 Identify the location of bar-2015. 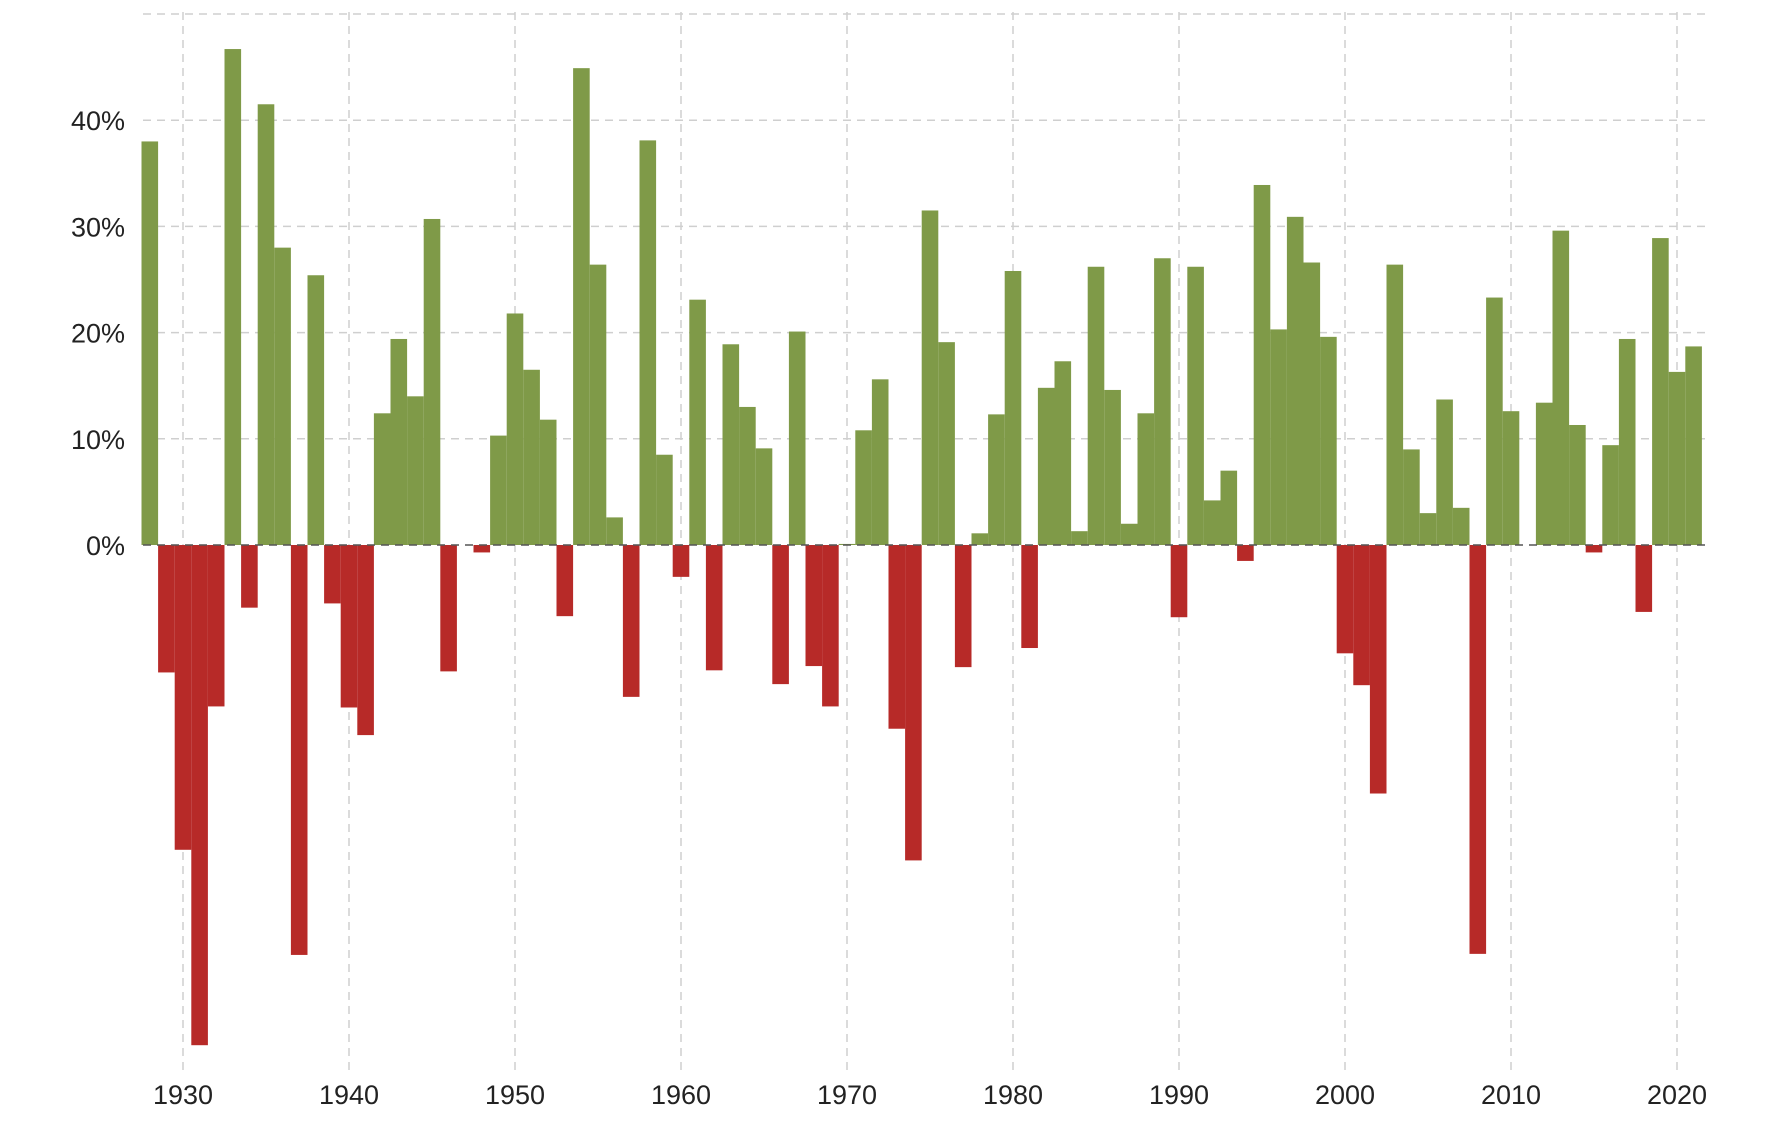
(1594, 549).